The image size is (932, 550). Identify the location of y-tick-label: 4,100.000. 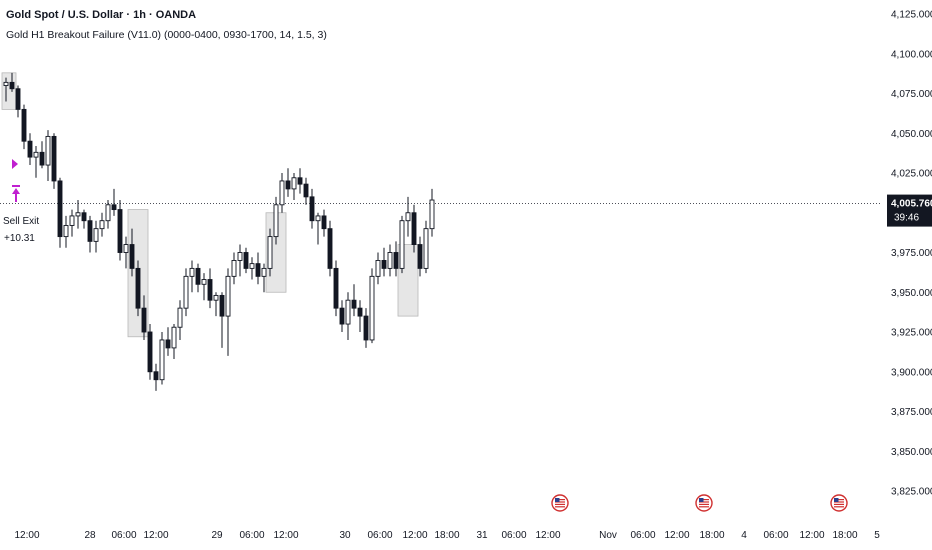
(911, 54).